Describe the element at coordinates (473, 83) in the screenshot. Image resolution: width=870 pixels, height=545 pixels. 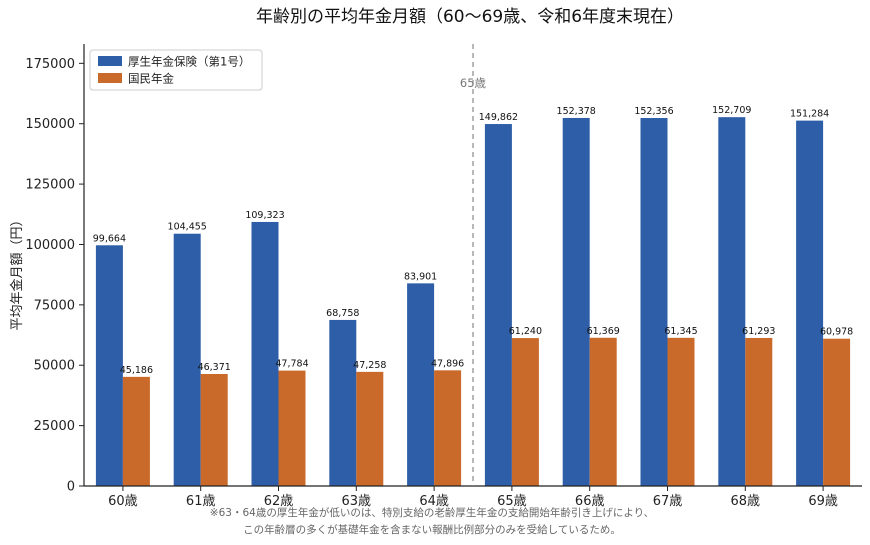
I see `divider-label-65: 65歳` at that location.